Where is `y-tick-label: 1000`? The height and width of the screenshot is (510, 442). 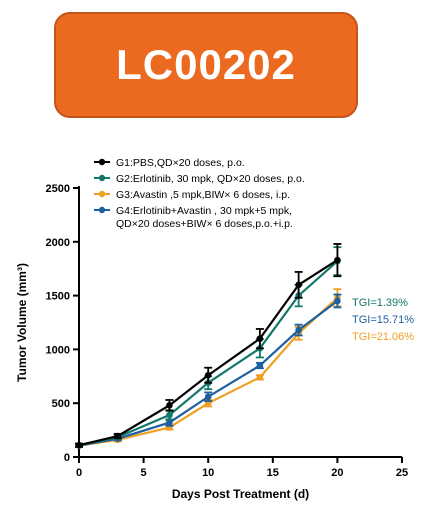 y-tick-label: 1000 is located at coordinates (58, 350).